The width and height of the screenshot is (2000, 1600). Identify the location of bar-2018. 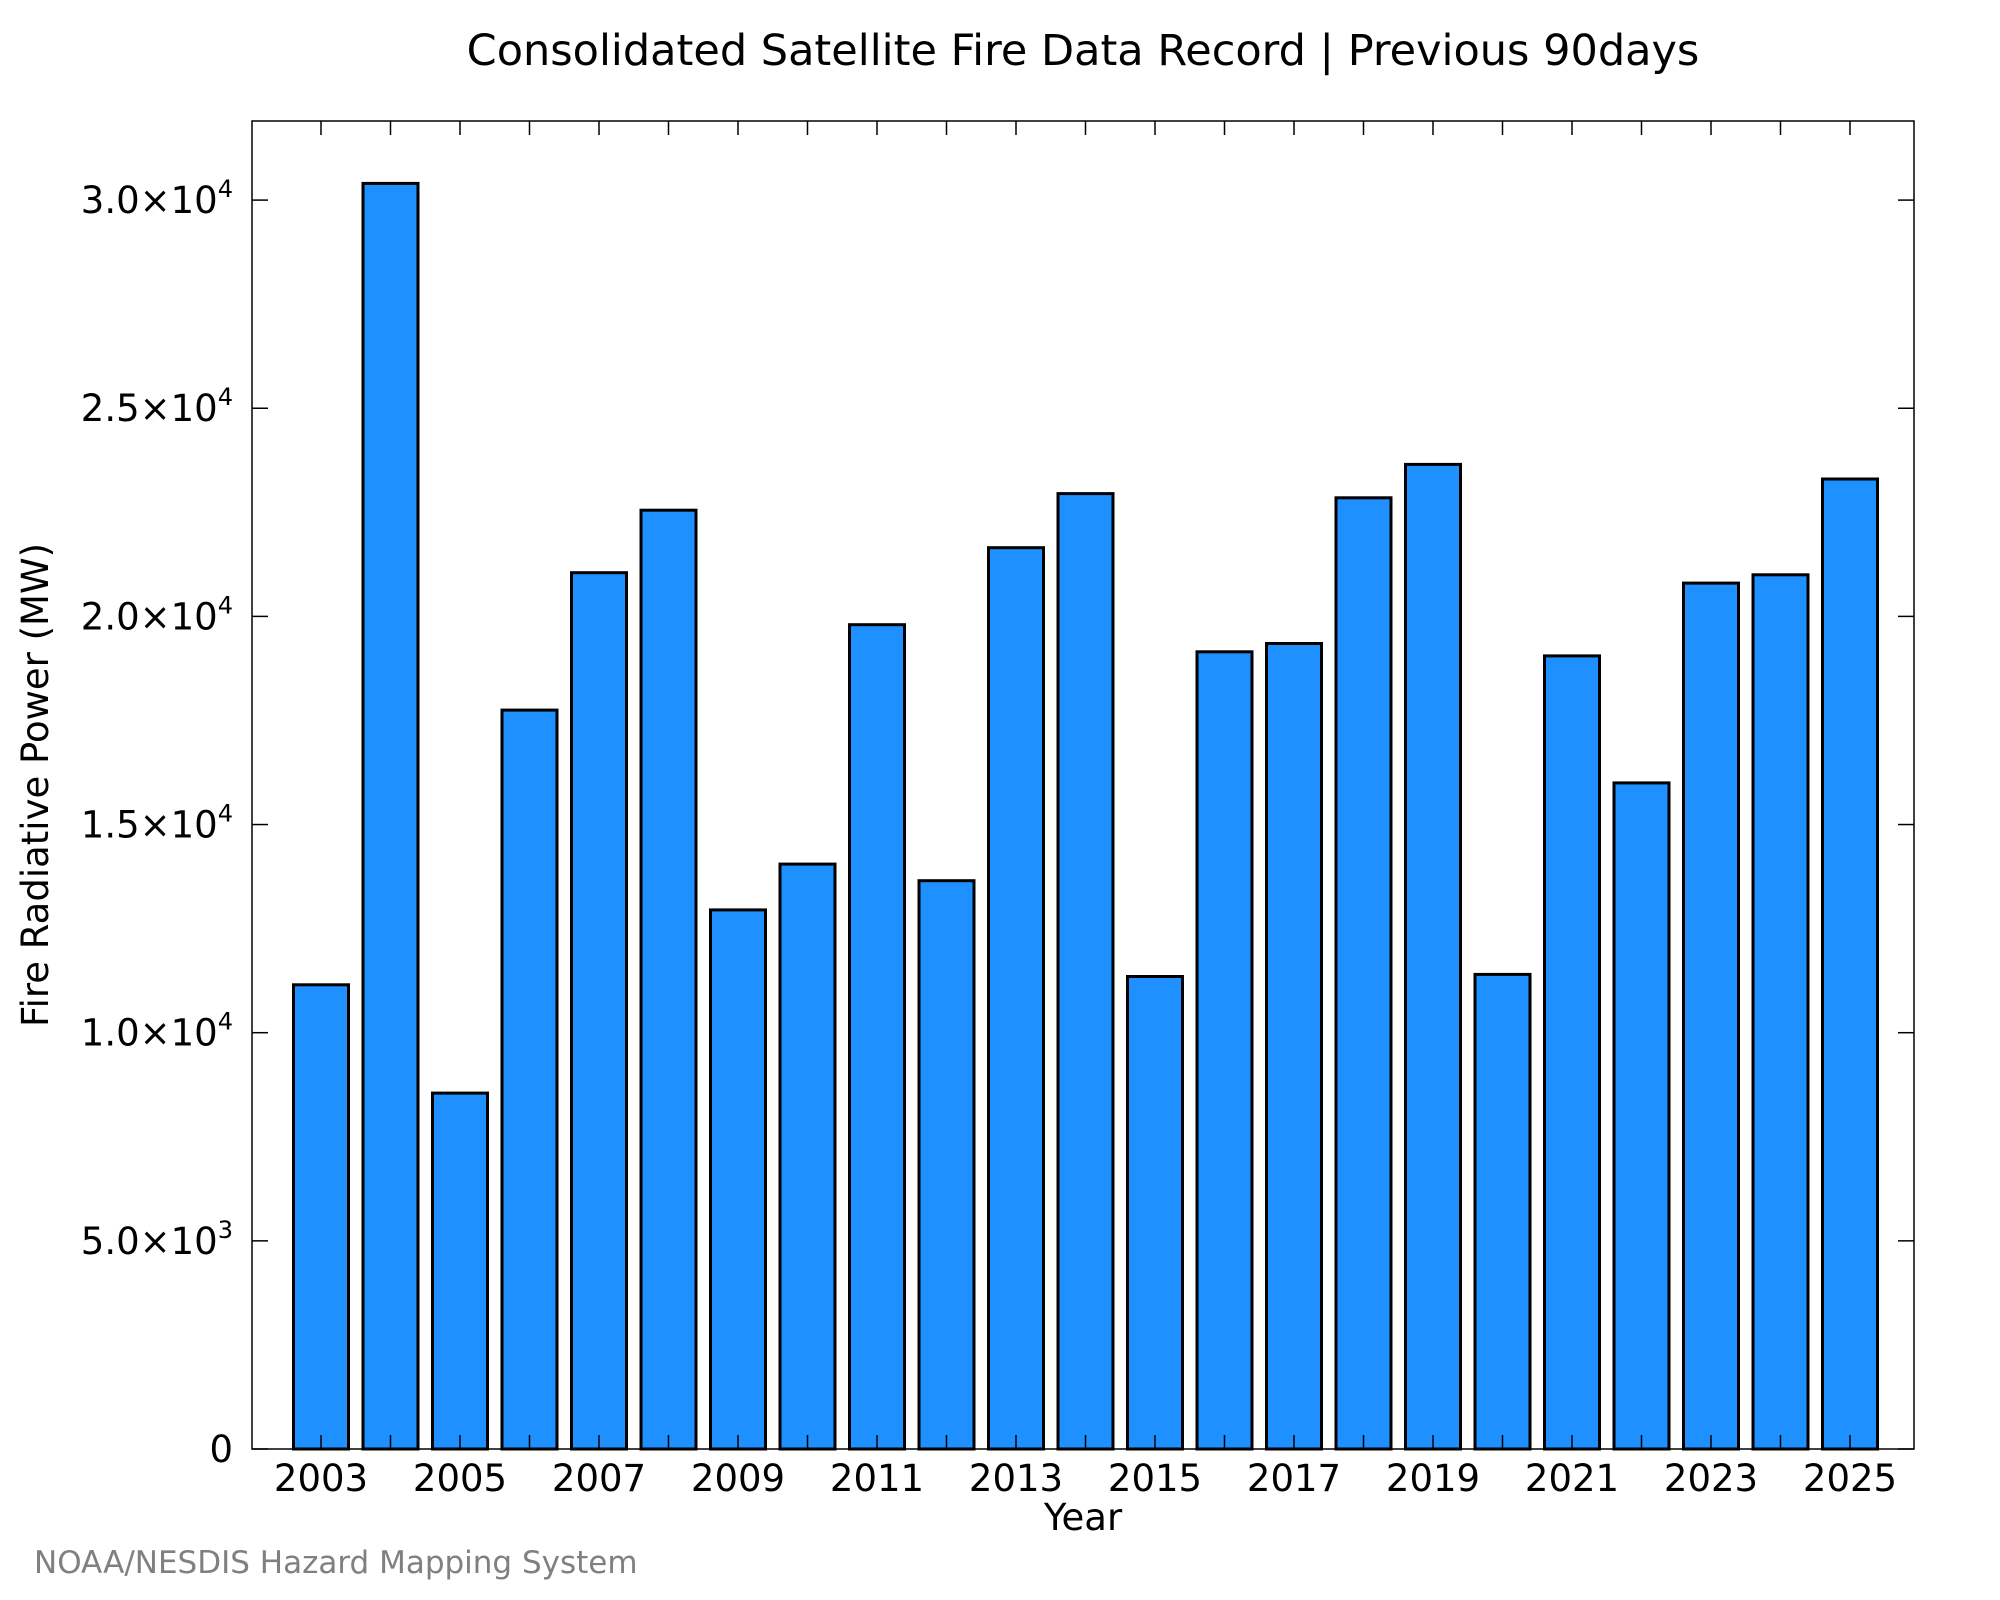
(1363, 973).